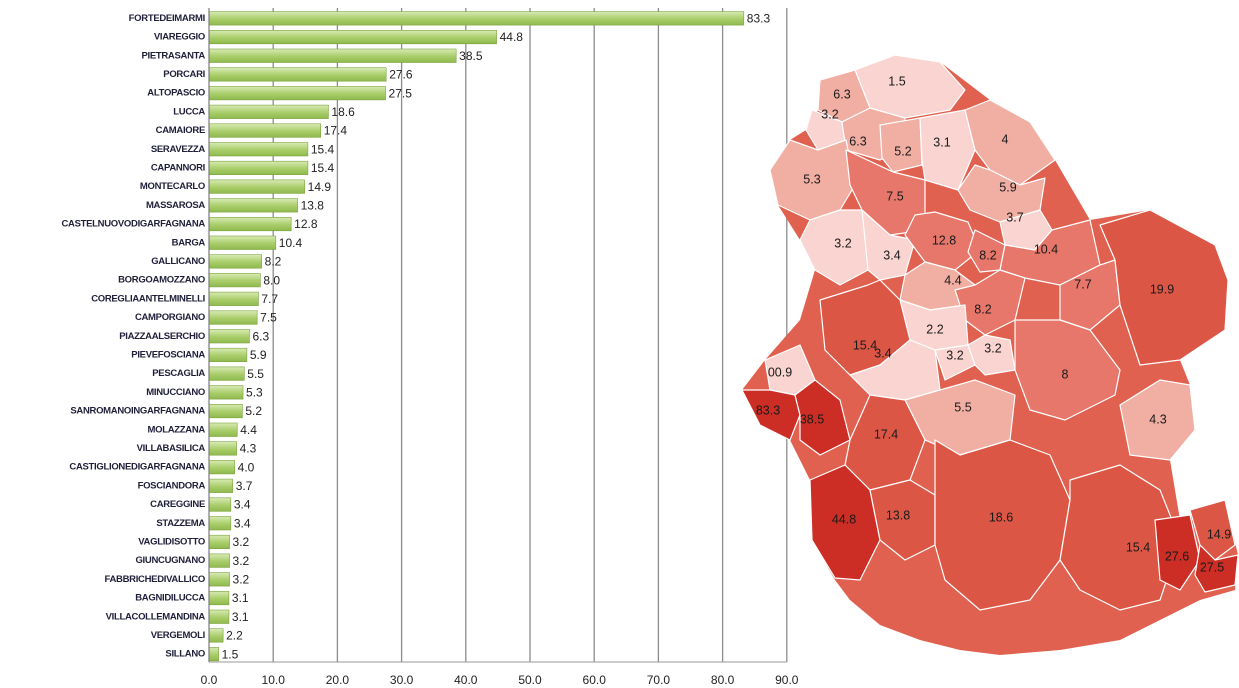 This screenshot has width=1239, height=688. I want to click on category-label: SANROMANOINGARFAGNANA, so click(137, 411).